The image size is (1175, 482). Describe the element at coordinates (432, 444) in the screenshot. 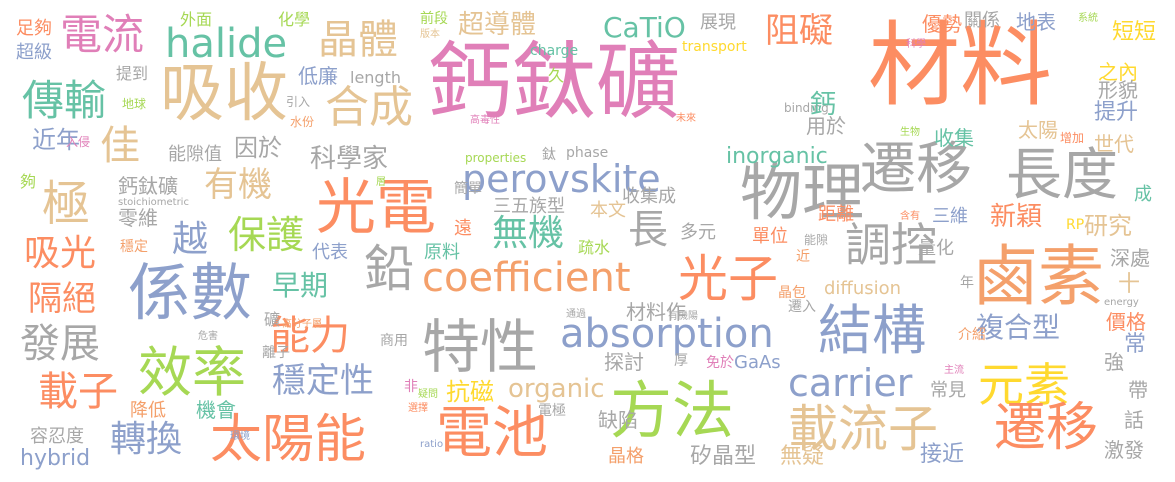

I see `word: ratio` at that location.